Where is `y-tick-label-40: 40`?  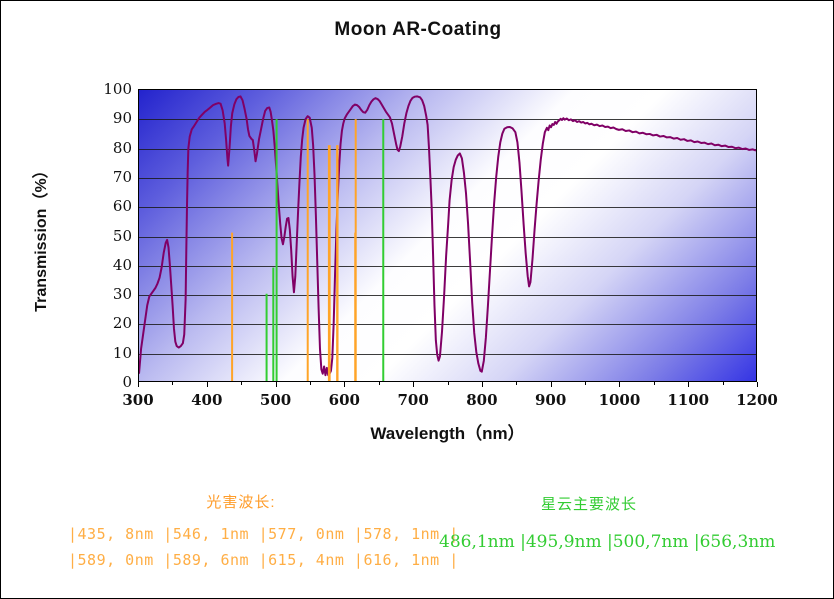
y-tick-label-40: 40 is located at coordinates (122, 264).